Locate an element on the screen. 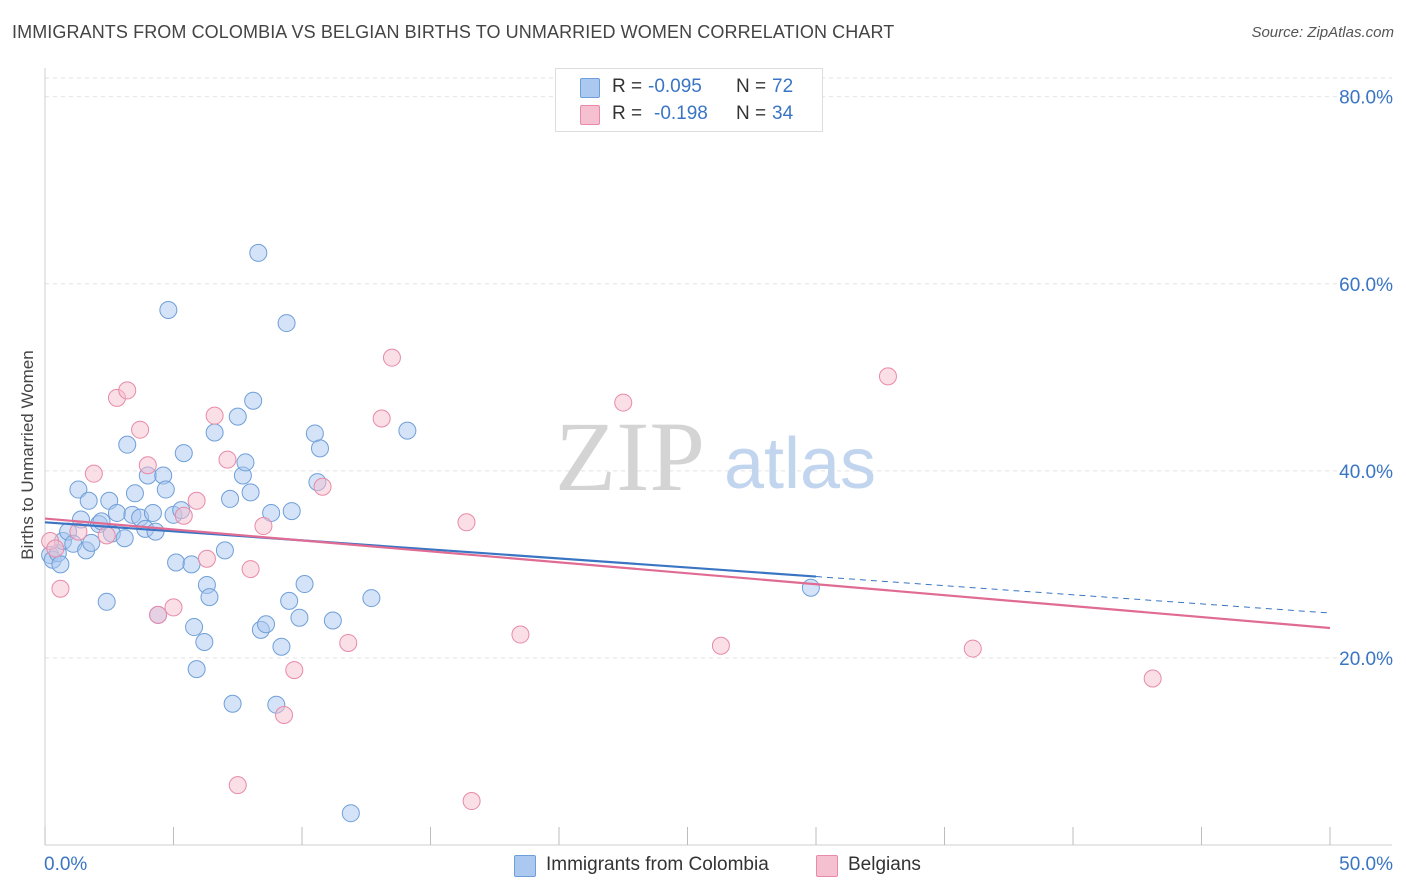 This screenshot has width=1406, height=892. y-tick-label: 60.0% is located at coordinates (1366, 285).